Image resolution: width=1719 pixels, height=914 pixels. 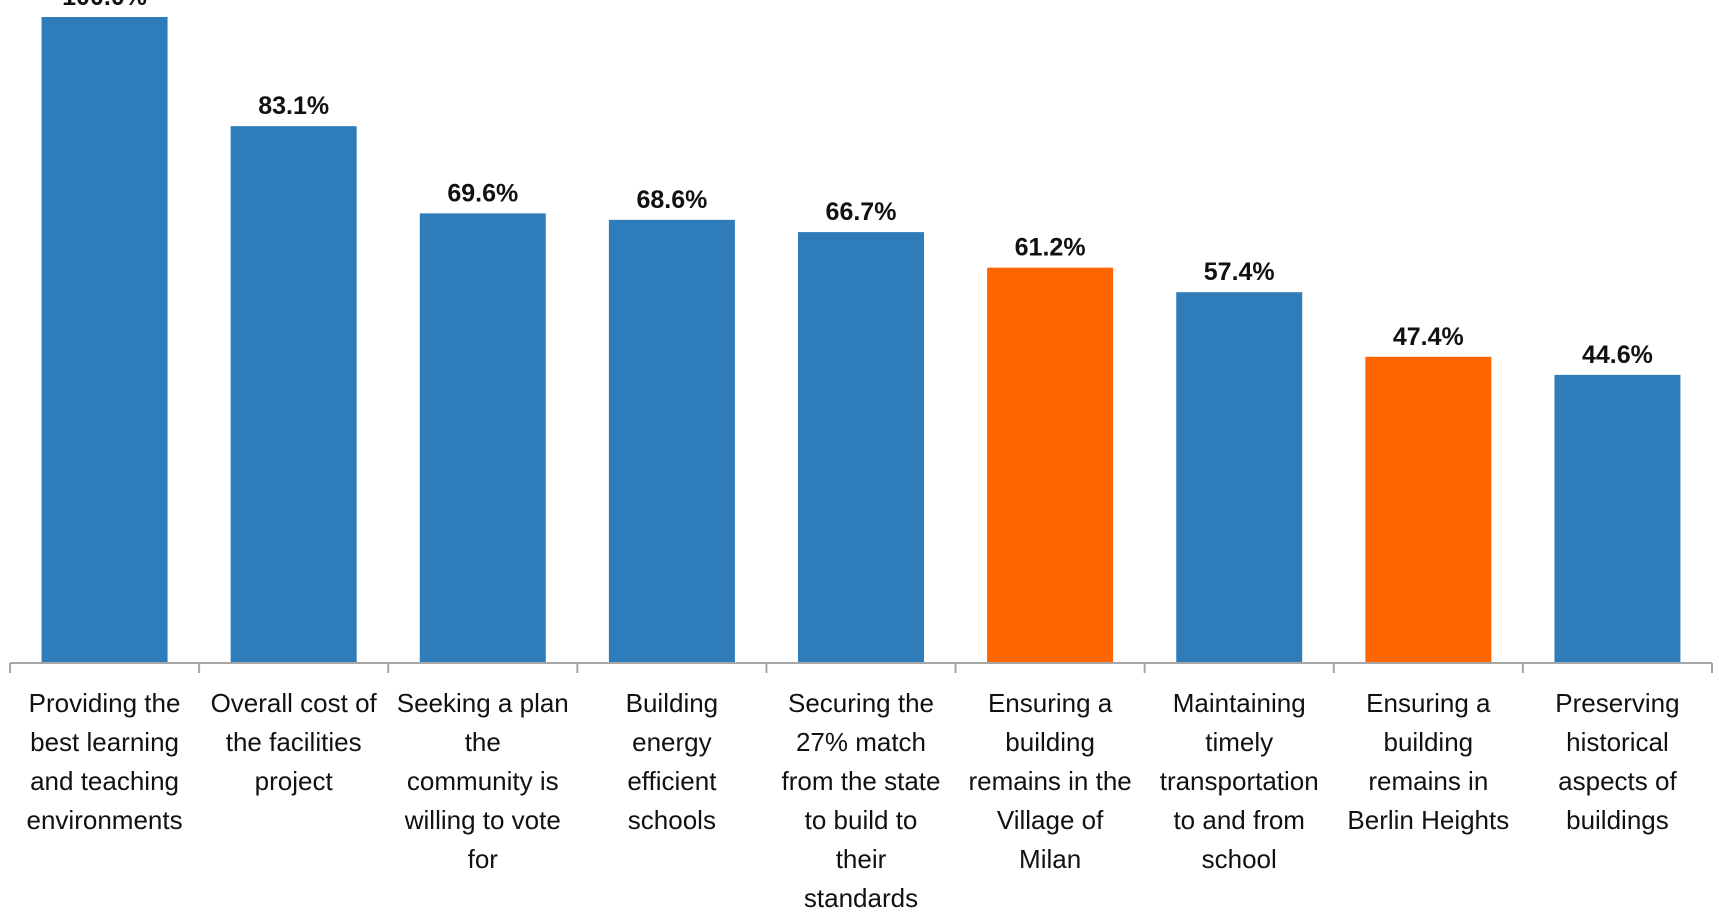 I want to click on category-label-line: and teaching, so click(x=104, y=781).